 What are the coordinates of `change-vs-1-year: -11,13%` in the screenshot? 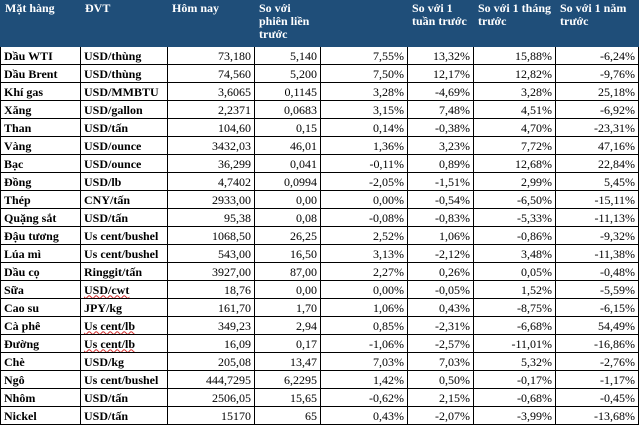 It's located at (597, 217).